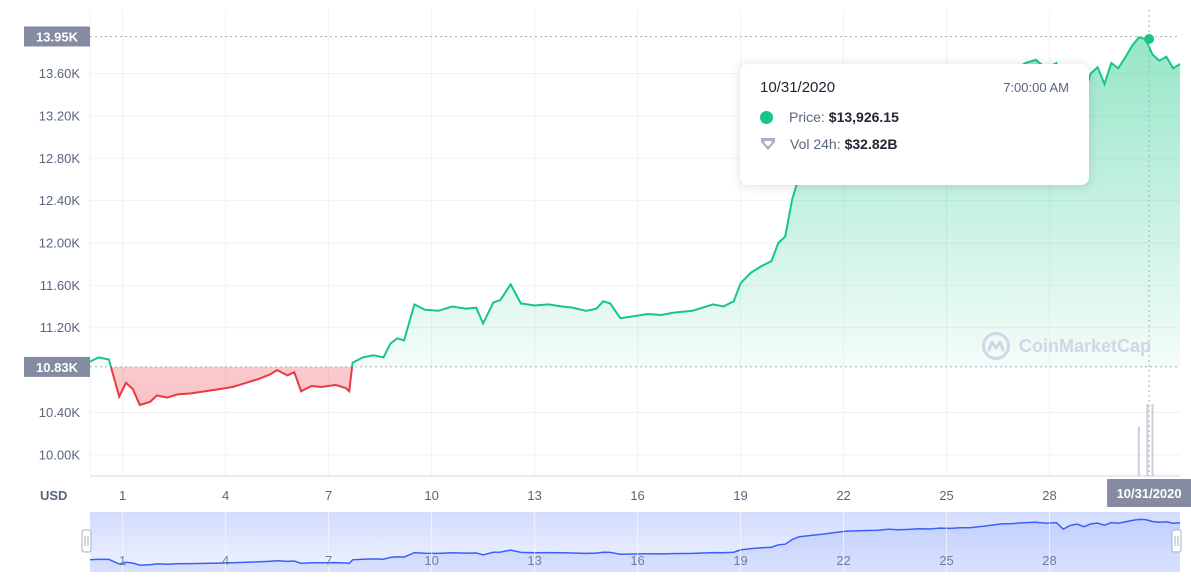 This screenshot has width=1191, height=588. I want to click on x-tick-label: 1, so click(122, 495).